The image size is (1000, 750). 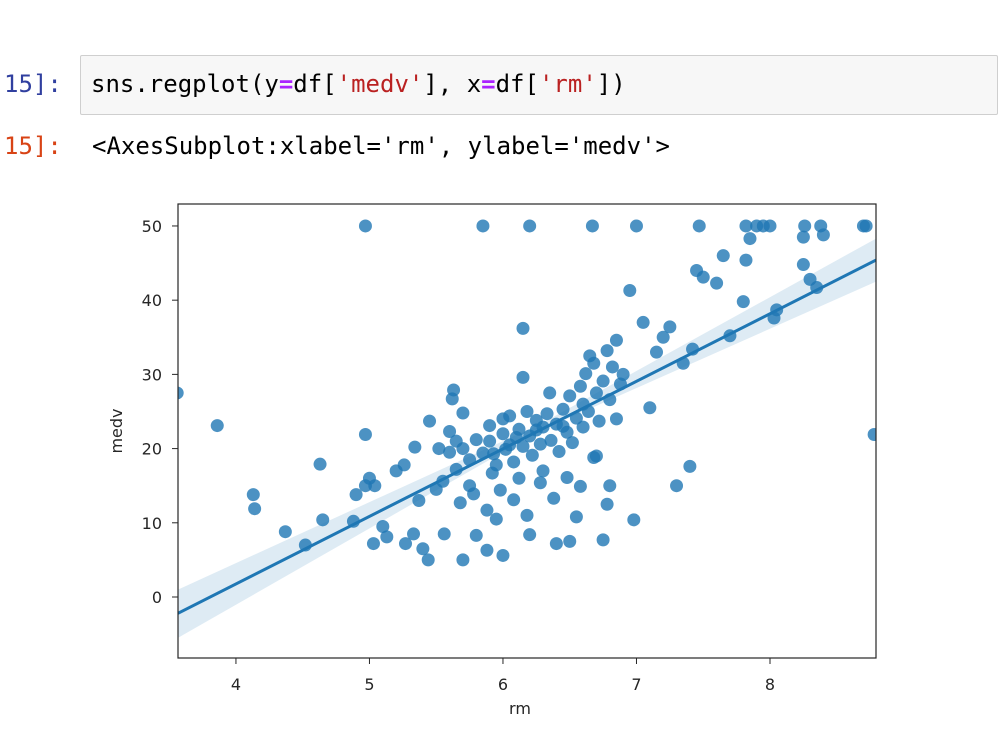 What do you see at coordinates (380, 84) in the screenshot?
I see `code-token: 'medv'` at bounding box center [380, 84].